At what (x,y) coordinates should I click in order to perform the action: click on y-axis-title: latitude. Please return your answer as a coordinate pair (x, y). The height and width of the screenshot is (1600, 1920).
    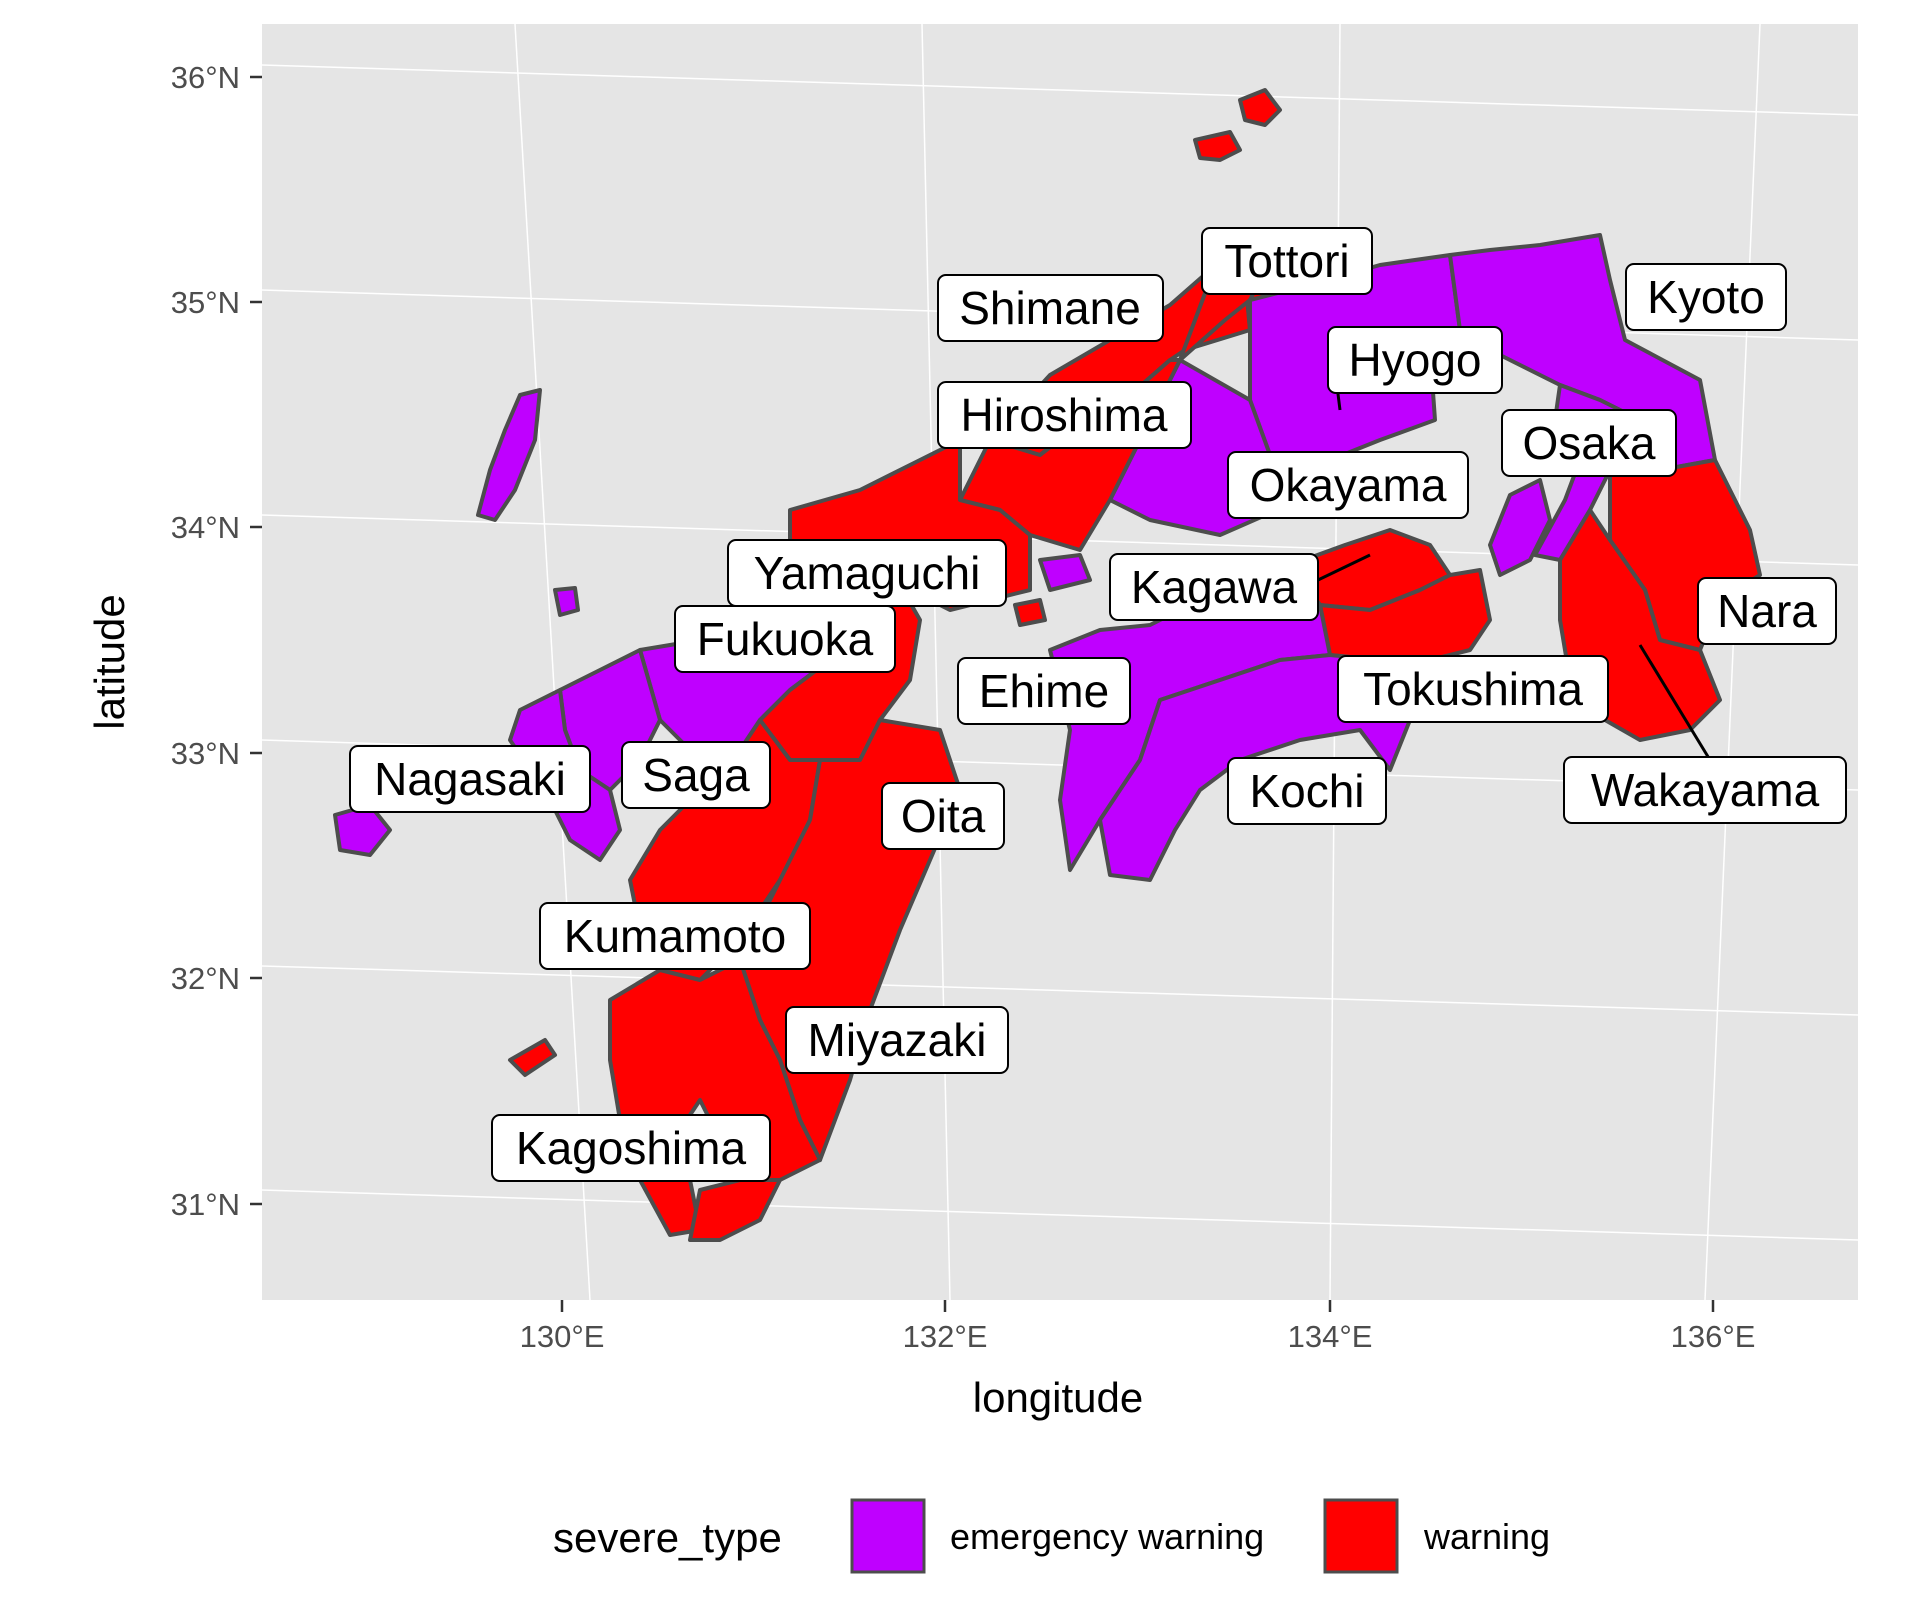
    Looking at the image, I should click on (109, 661).